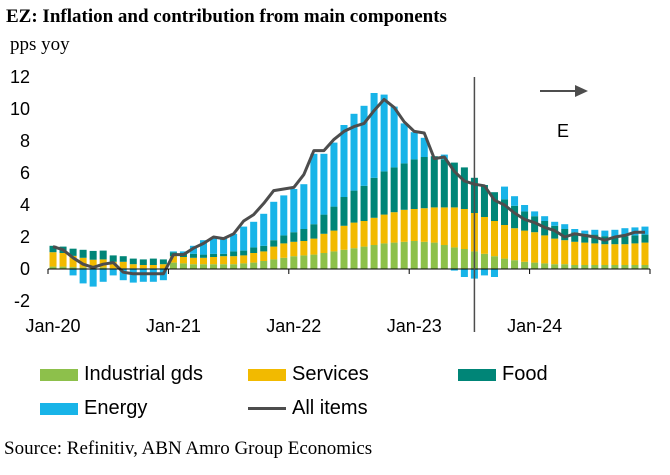  What do you see at coordinates (503, 374) in the screenshot?
I see `legend-item-food: Food` at bounding box center [503, 374].